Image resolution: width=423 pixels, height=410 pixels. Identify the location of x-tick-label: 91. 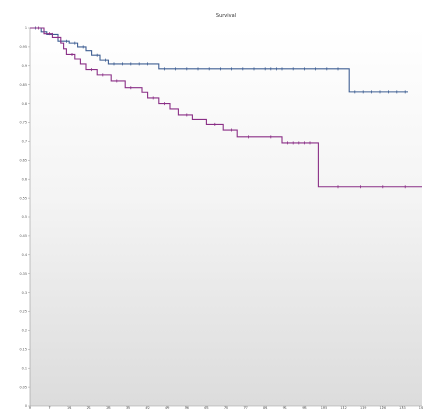
(285, 408).